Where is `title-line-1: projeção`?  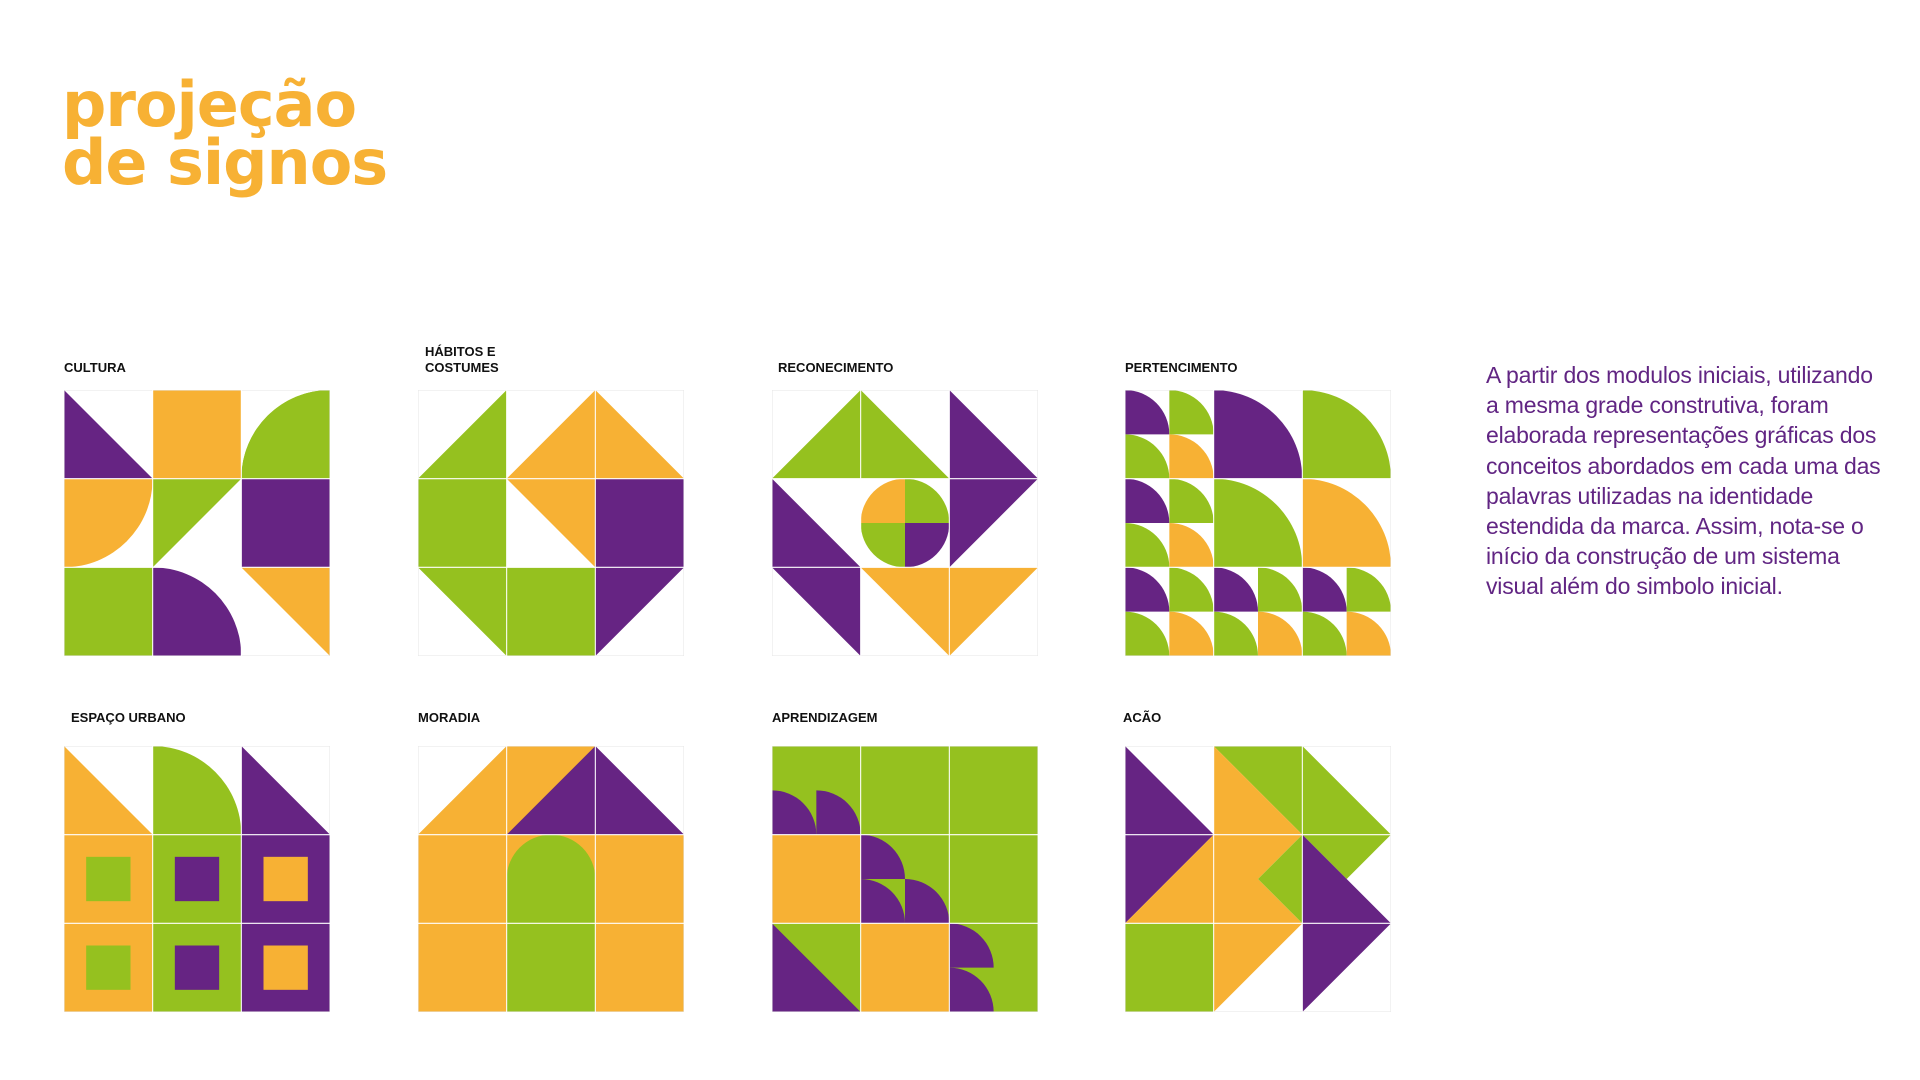
title-line-1: projeção is located at coordinates (209, 104).